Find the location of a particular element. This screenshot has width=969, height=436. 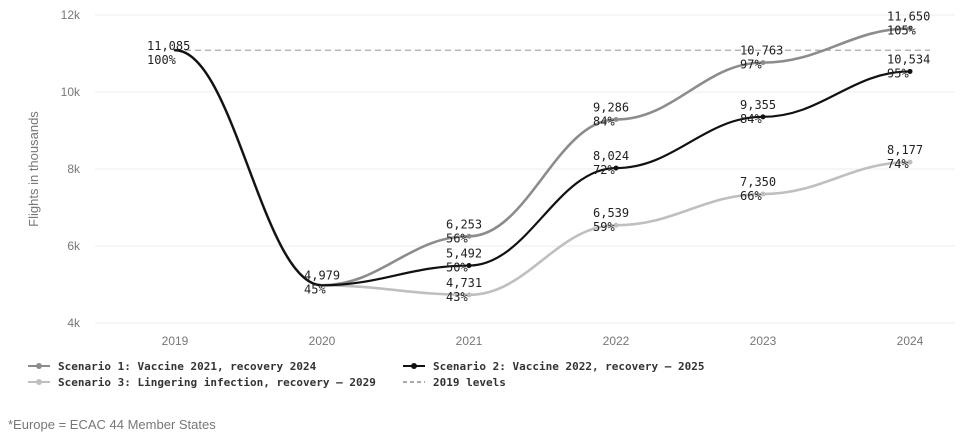

y-tick-label: 6k is located at coordinates (74, 246).